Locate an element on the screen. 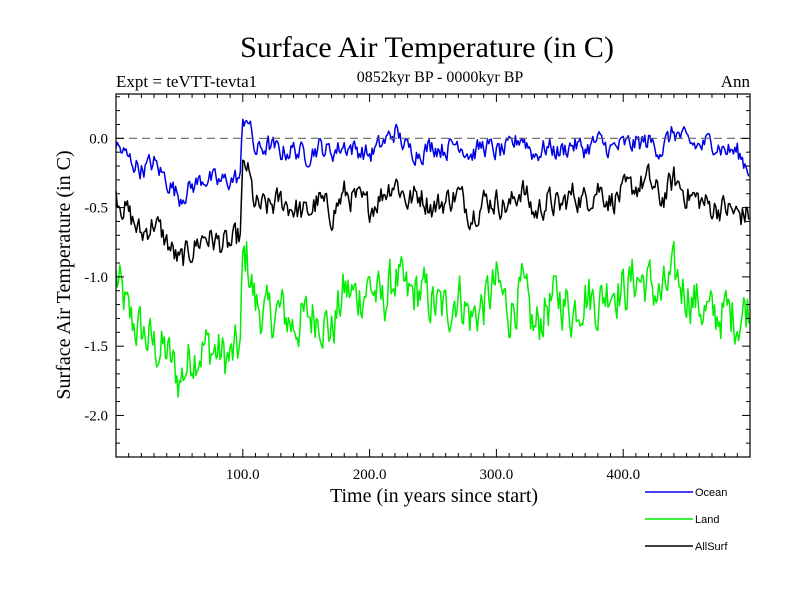  chart-title: Surface Air Temperature (in C) is located at coordinates (427, 47).